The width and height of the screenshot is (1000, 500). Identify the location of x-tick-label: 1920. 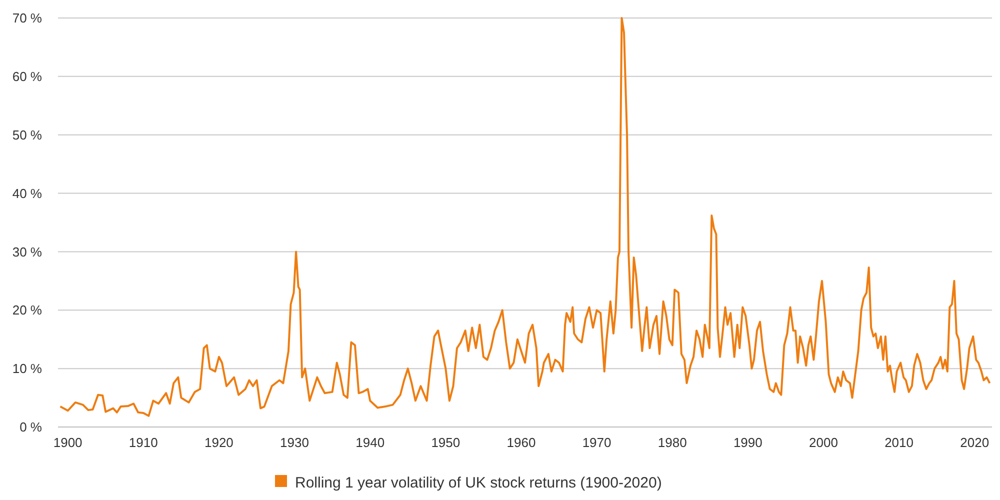
(219, 442).